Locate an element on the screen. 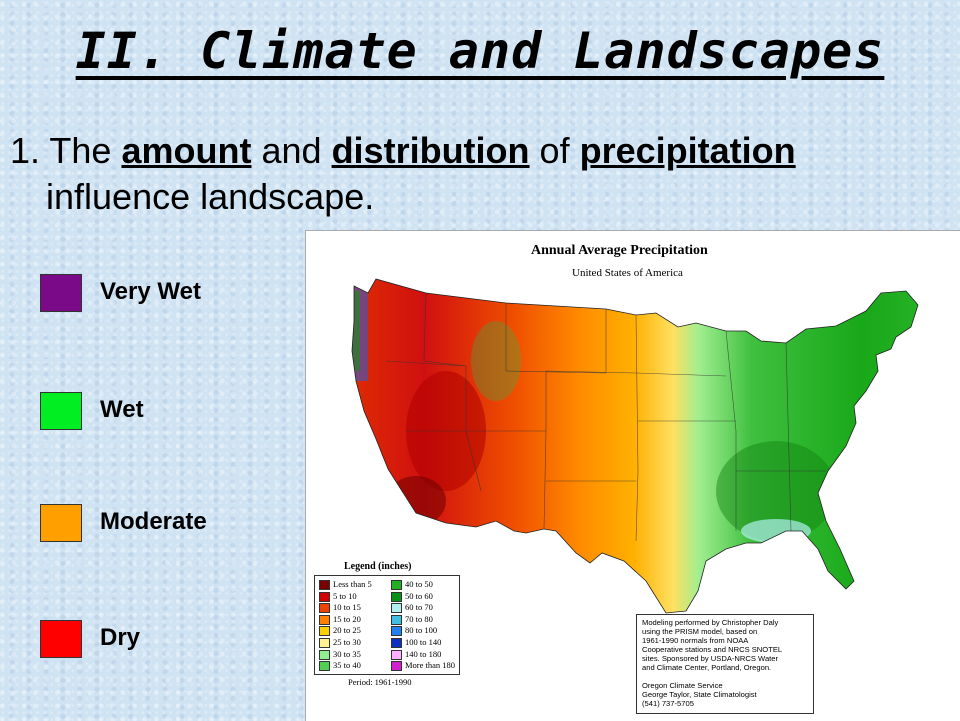 The width and height of the screenshot is (960, 721). map-legend-label: 25 to 30 is located at coordinates (347, 642).